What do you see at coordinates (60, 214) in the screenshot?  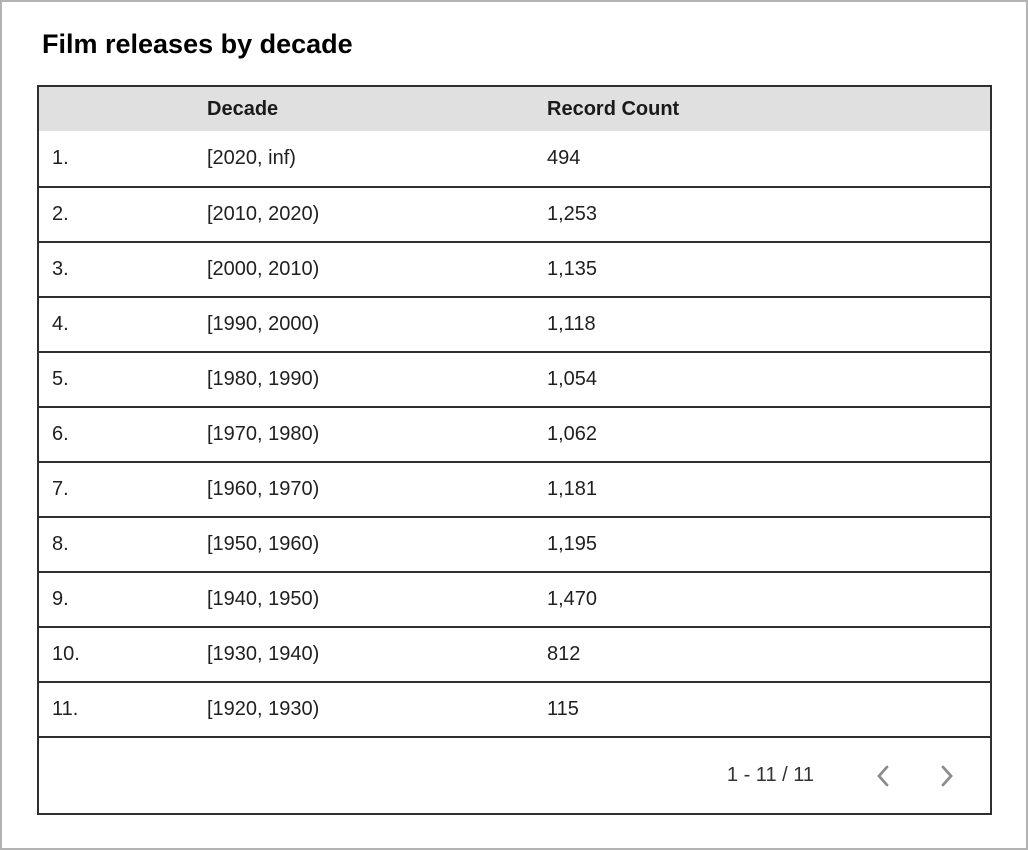 I see `row-number-cell: 2.` at bounding box center [60, 214].